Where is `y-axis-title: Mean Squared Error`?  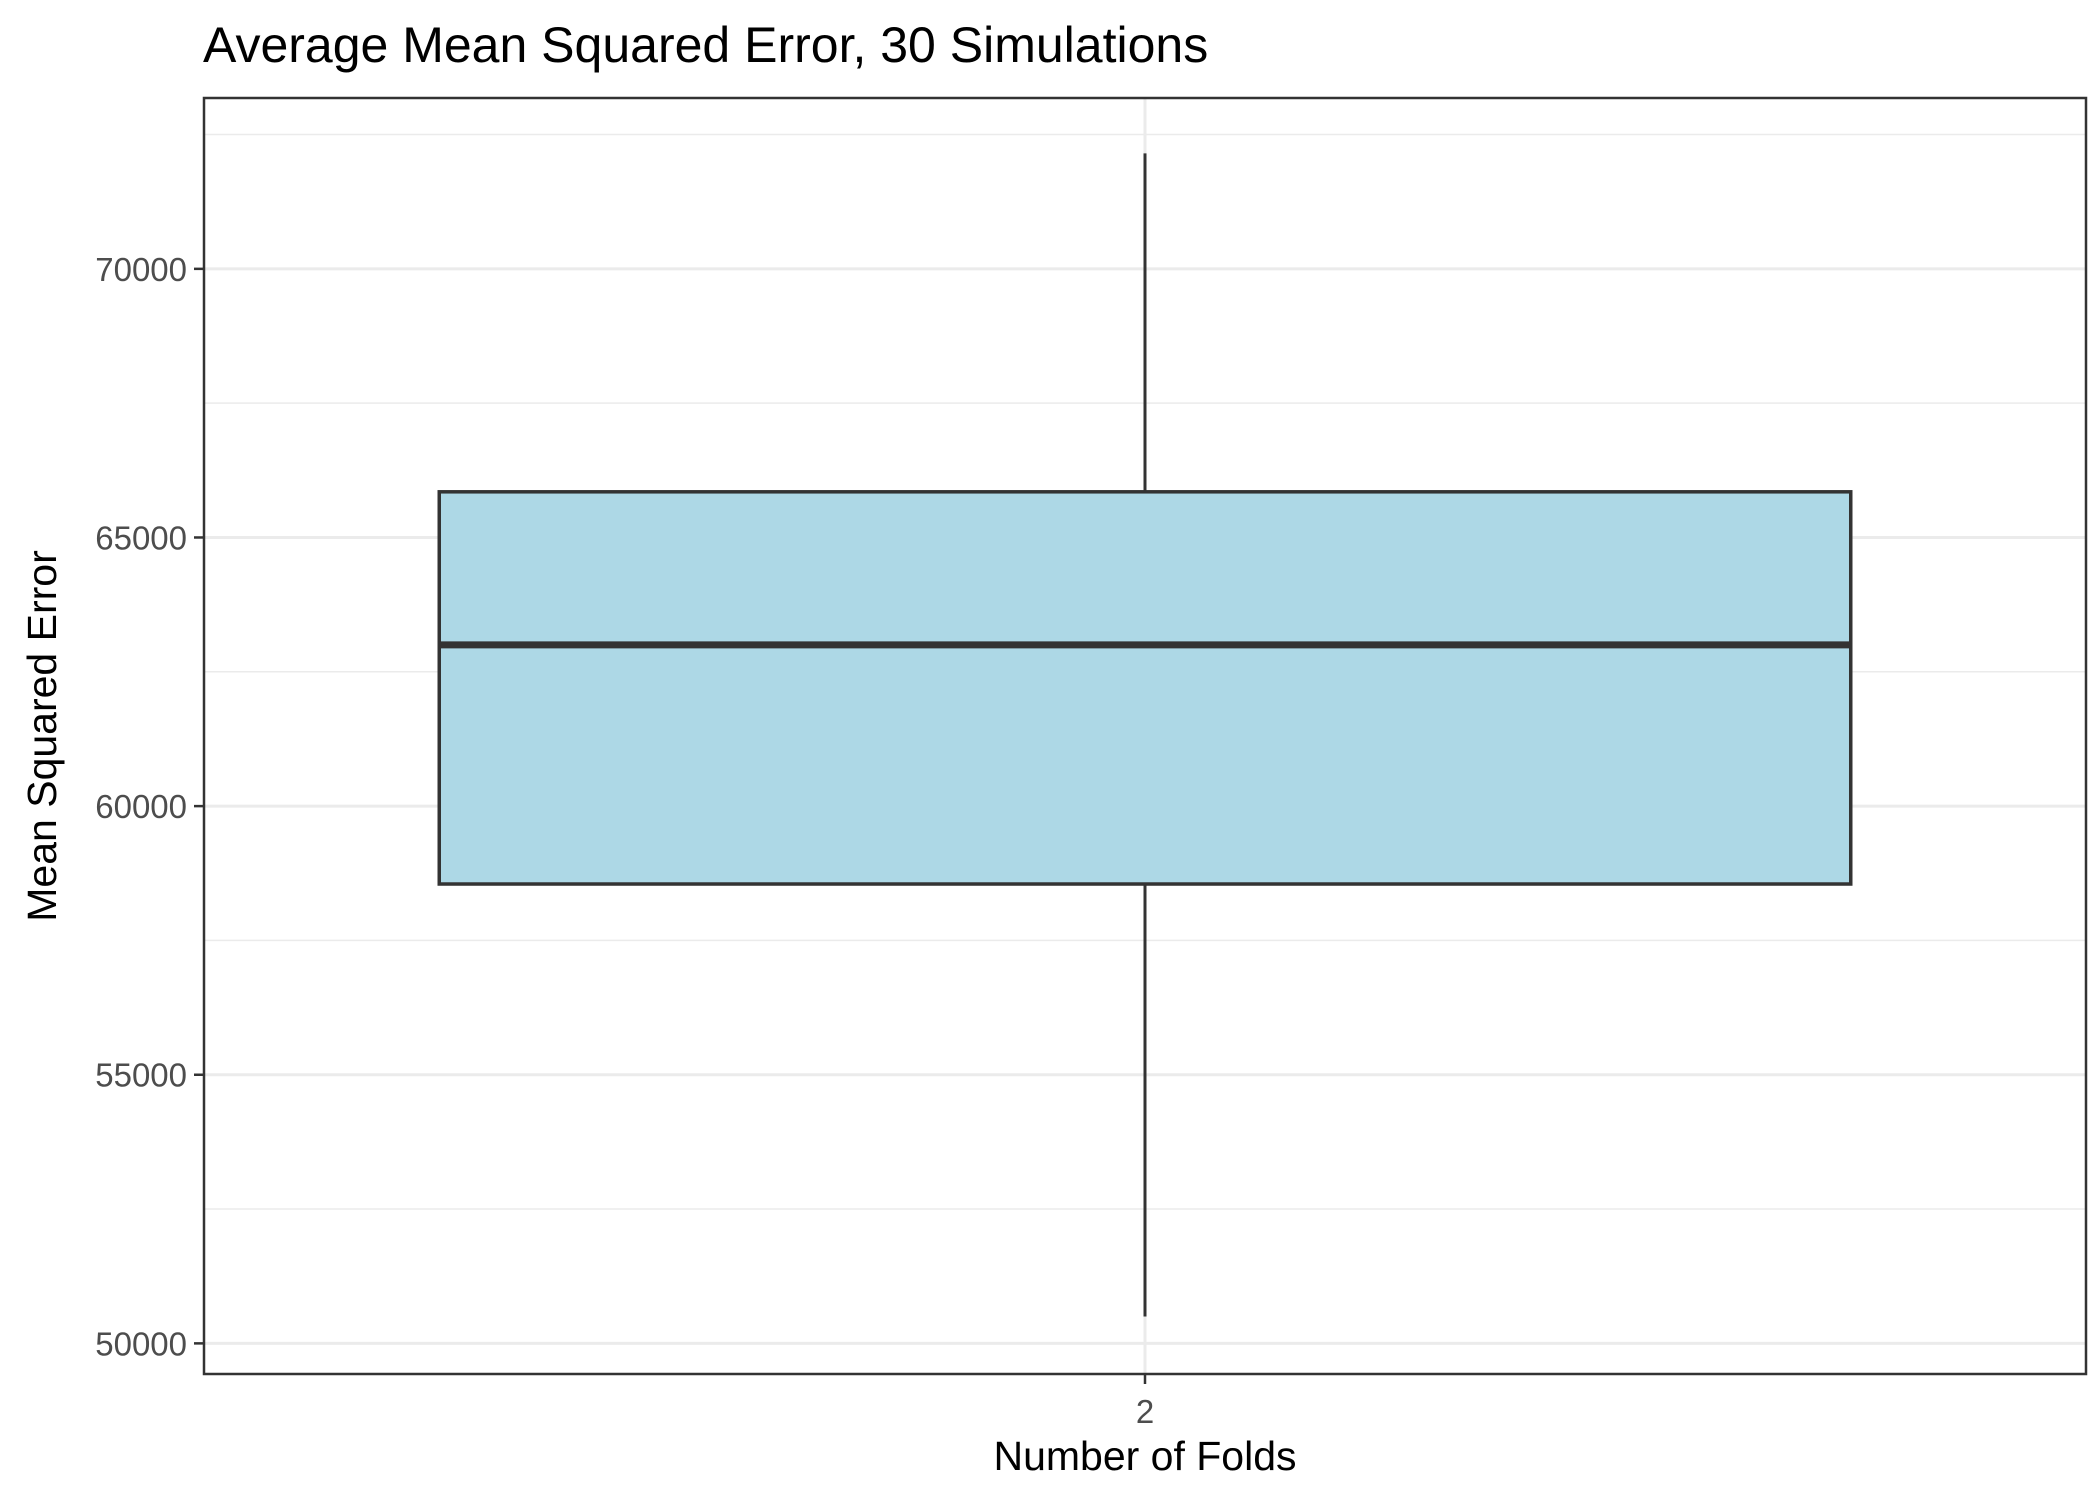 y-axis-title: Mean Squared Error is located at coordinates (42, 735).